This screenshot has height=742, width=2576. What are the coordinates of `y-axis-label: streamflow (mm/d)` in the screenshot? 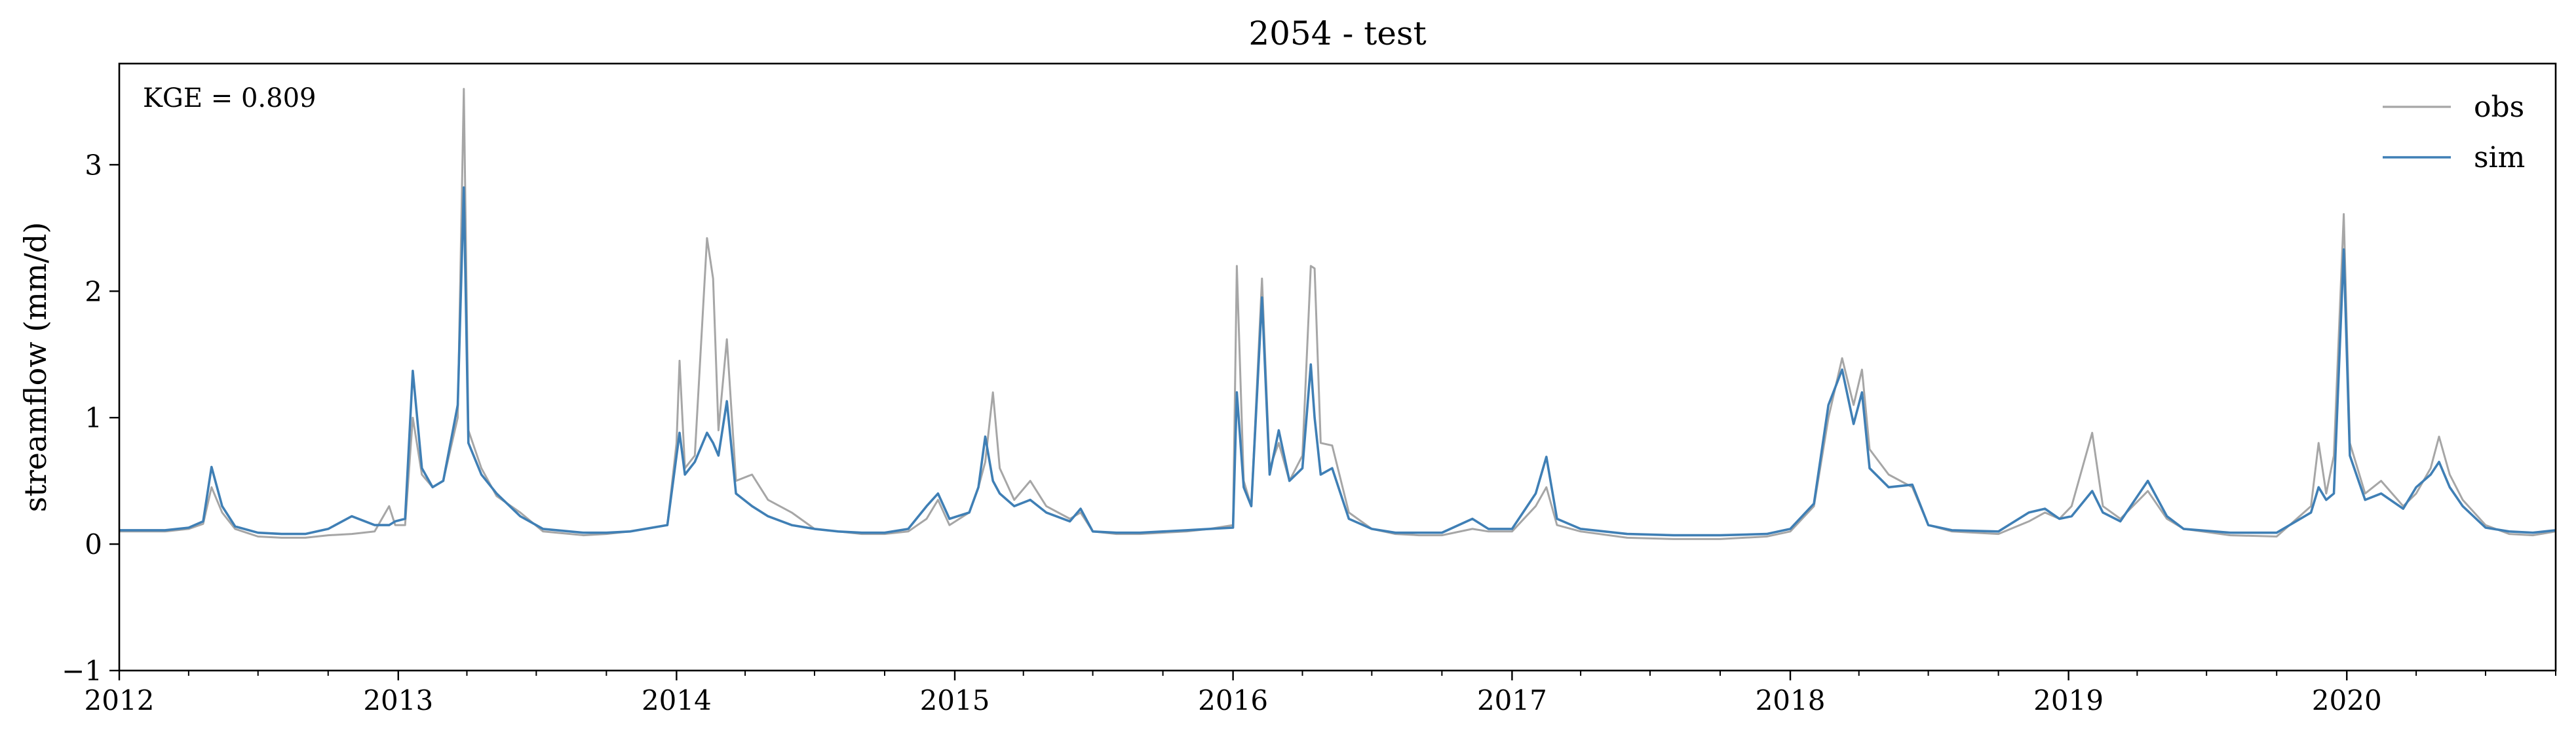 It's located at (35, 367).